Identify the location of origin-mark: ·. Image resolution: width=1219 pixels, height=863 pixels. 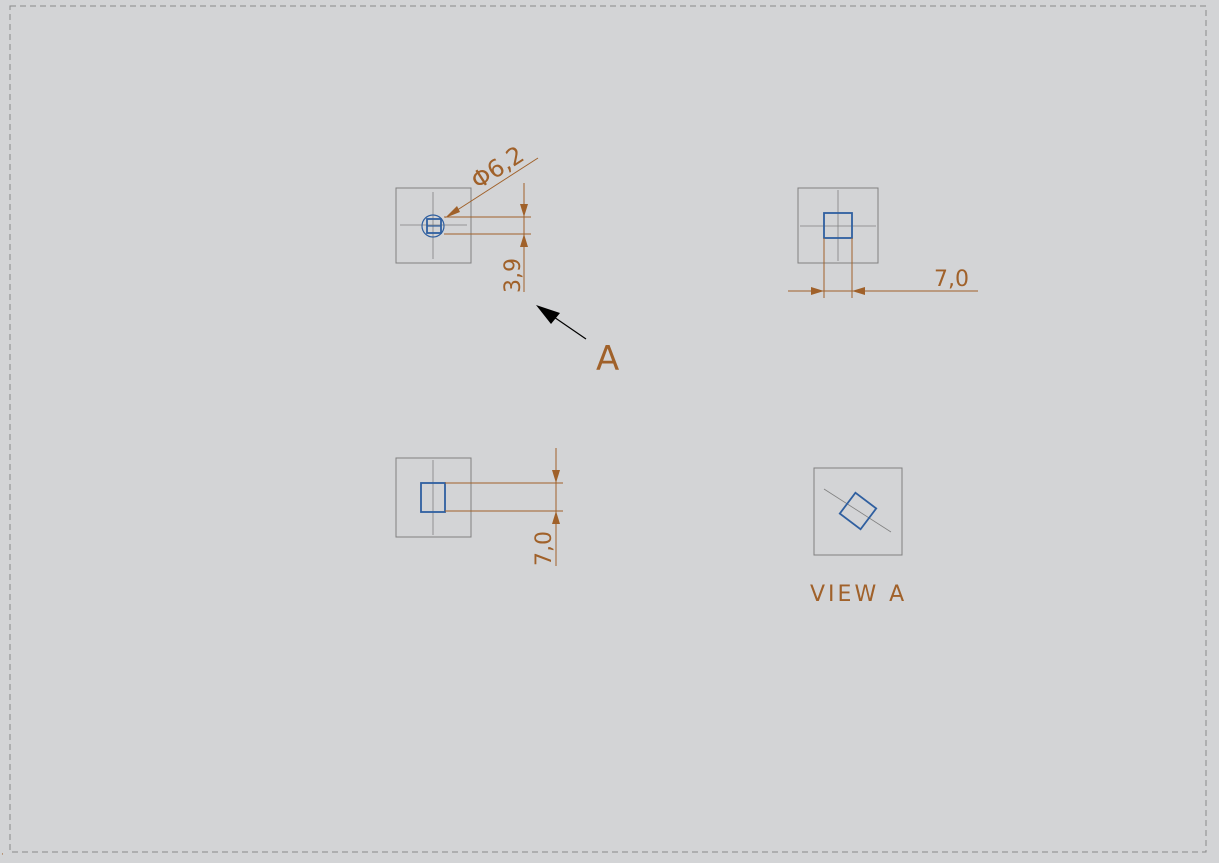
(2, 855).